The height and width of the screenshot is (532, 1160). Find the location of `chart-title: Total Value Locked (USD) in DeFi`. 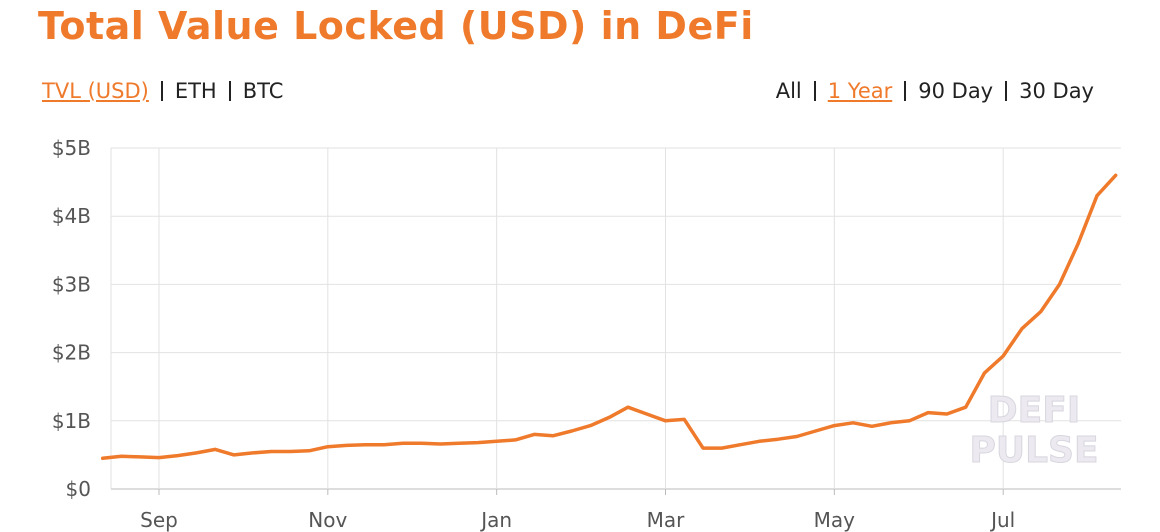

chart-title: Total Value Locked (USD) in DeFi is located at coordinates (396, 26).